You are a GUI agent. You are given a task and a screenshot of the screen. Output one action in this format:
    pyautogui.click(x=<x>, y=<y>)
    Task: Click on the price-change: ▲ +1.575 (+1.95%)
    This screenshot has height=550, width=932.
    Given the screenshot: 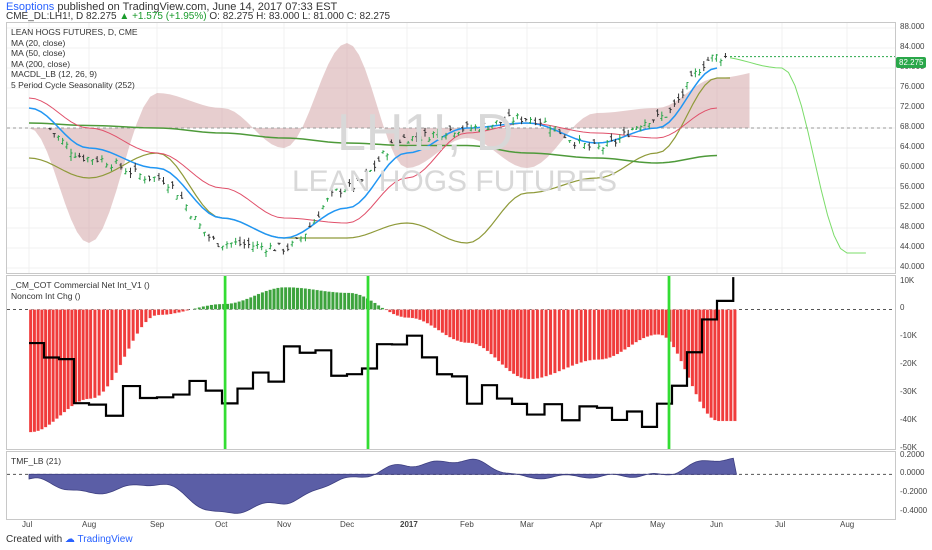 What is the action you would take?
    pyautogui.click(x=163, y=16)
    